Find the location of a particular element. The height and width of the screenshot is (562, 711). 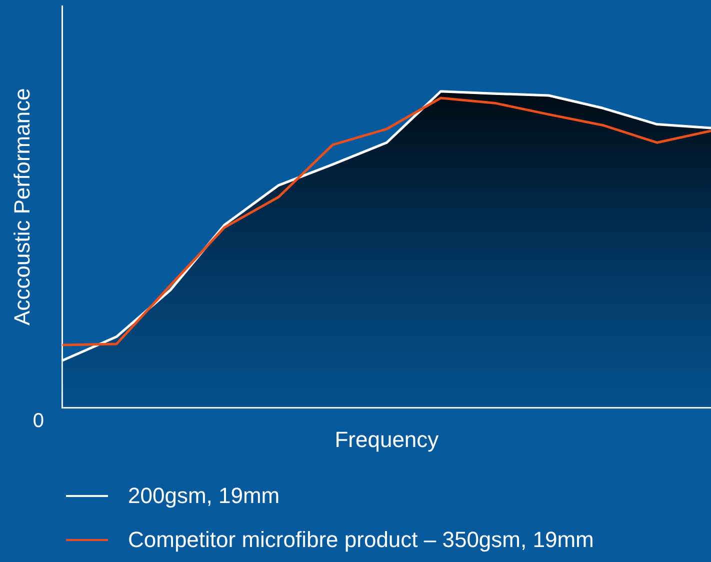

legend-label: 200gsm, 19mm is located at coordinates (204, 496).